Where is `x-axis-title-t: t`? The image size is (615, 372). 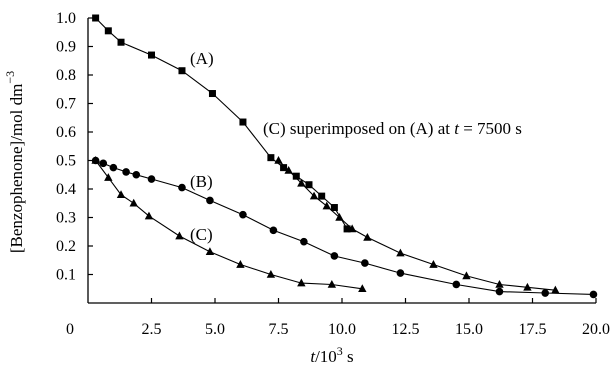 x-axis-title-t: t is located at coordinates (313, 356).